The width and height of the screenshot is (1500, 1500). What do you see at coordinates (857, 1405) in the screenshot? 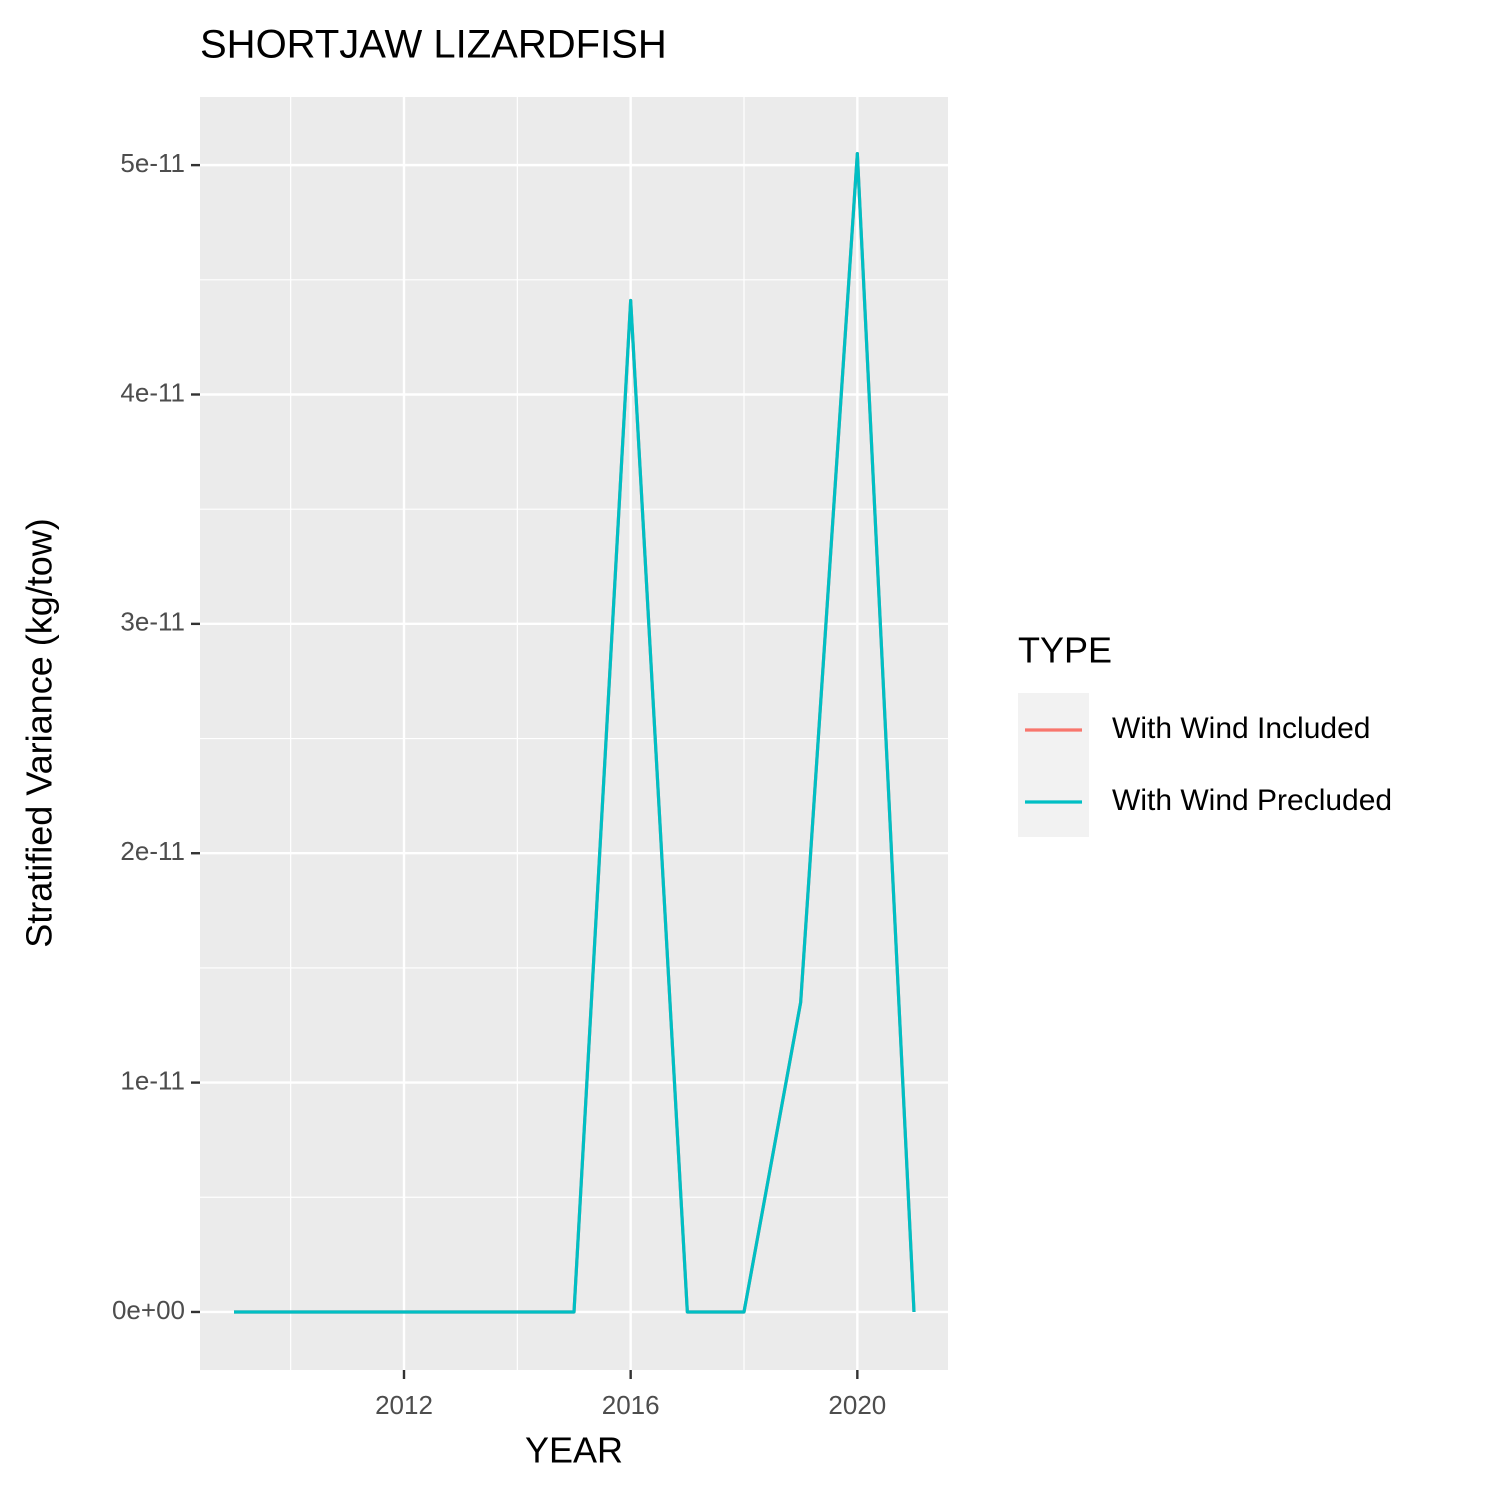
I see `x-tick-label: 2020` at bounding box center [857, 1405].